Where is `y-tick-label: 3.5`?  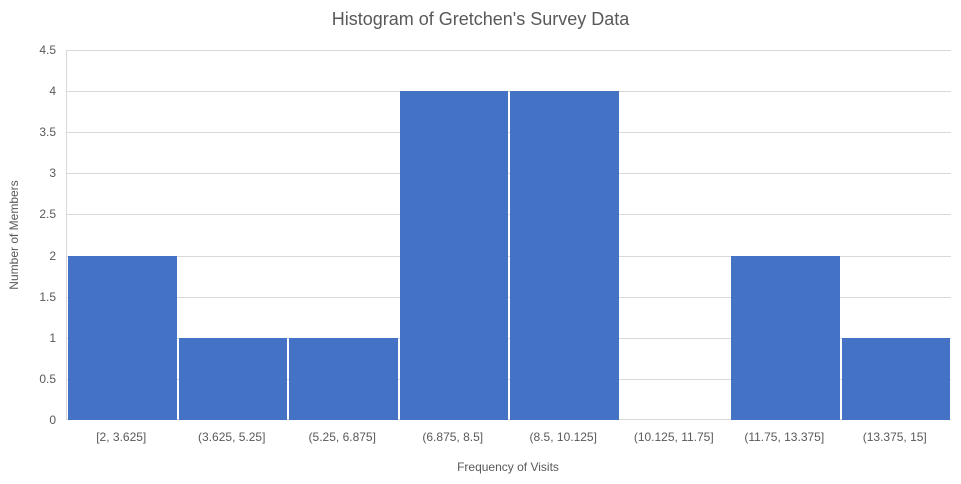
y-tick-label: 3.5 is located at coordinates (47, 132).